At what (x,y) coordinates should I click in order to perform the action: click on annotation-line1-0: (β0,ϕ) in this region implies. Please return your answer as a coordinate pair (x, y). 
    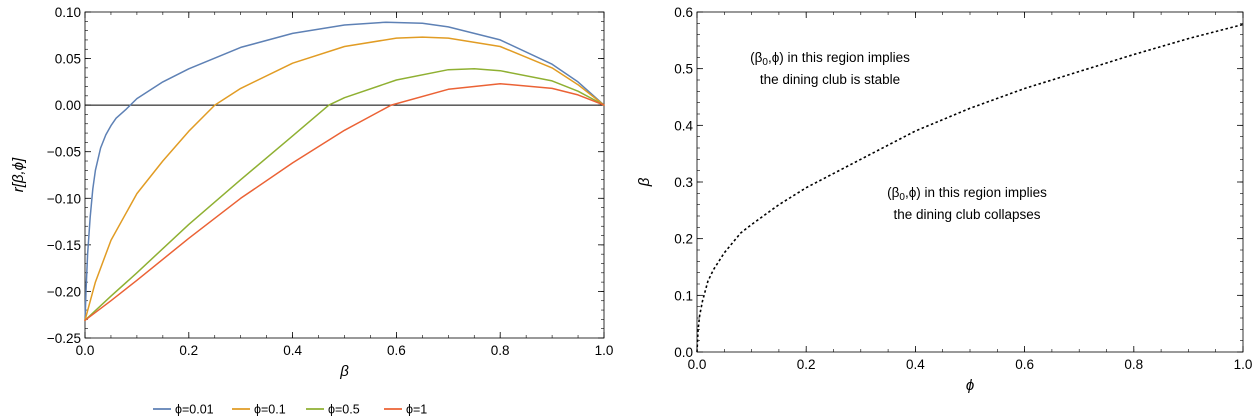
    Looking at the image, I should click on (830, 59).